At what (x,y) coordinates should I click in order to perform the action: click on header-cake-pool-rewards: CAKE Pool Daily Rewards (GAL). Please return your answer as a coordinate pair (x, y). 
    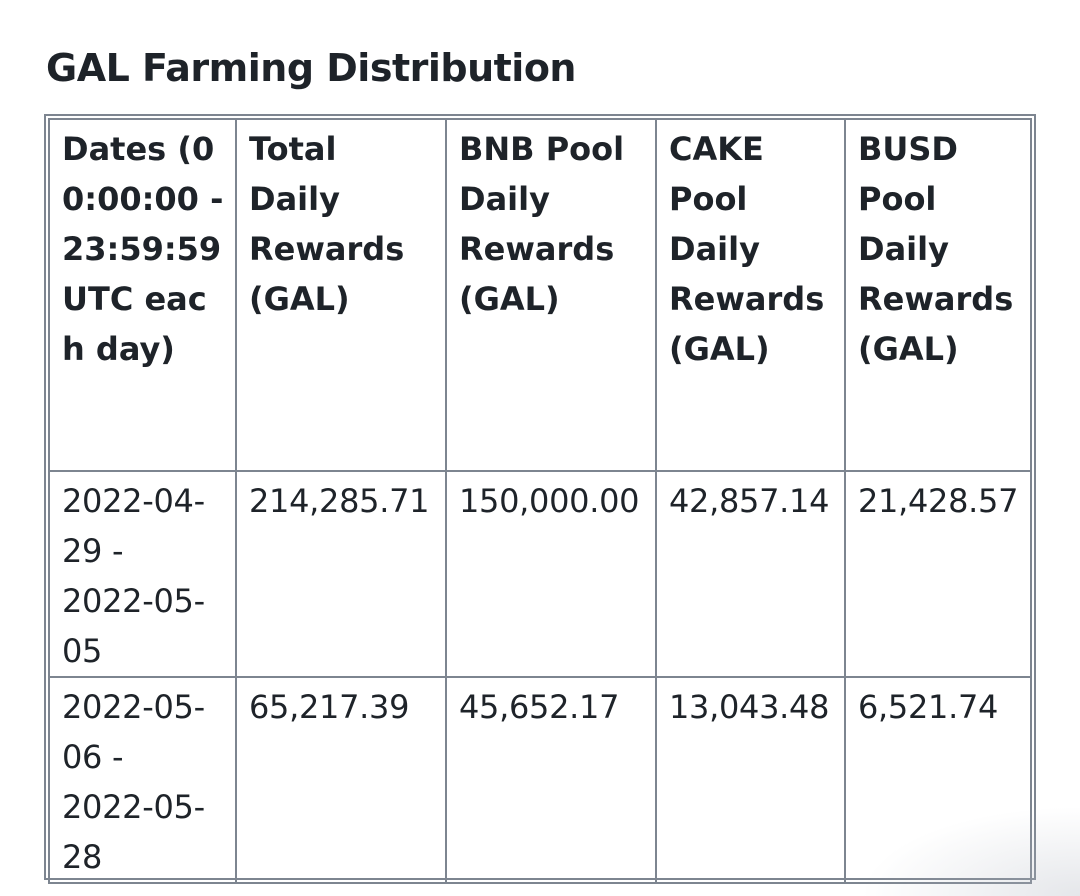
    Looking at the image, I should click on (750, 295).